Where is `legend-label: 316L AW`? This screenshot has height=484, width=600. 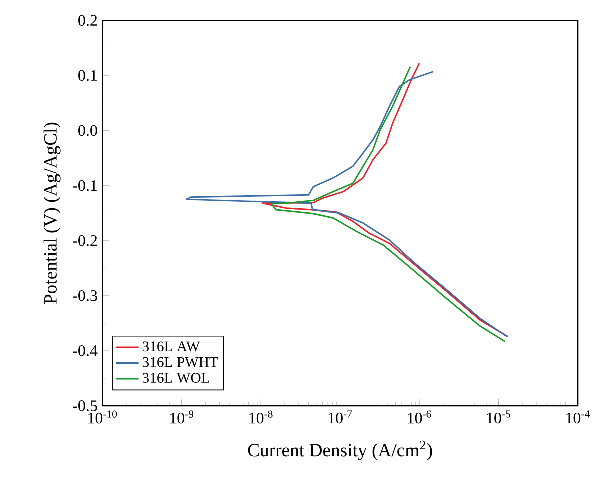 legend-label: 316L AW is located at coordinates (171, 347).